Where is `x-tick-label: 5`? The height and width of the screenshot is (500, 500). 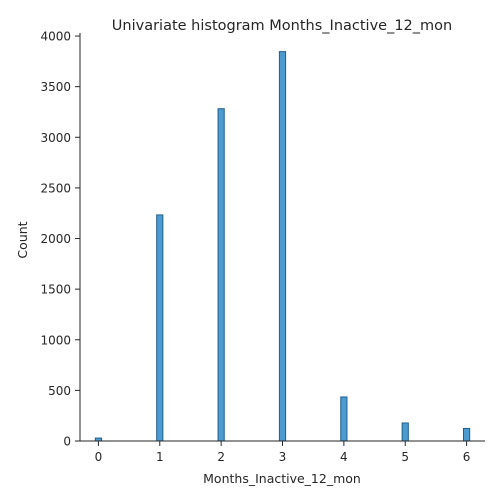
x-tick-label: 5 is located at coordinates (405, 457).